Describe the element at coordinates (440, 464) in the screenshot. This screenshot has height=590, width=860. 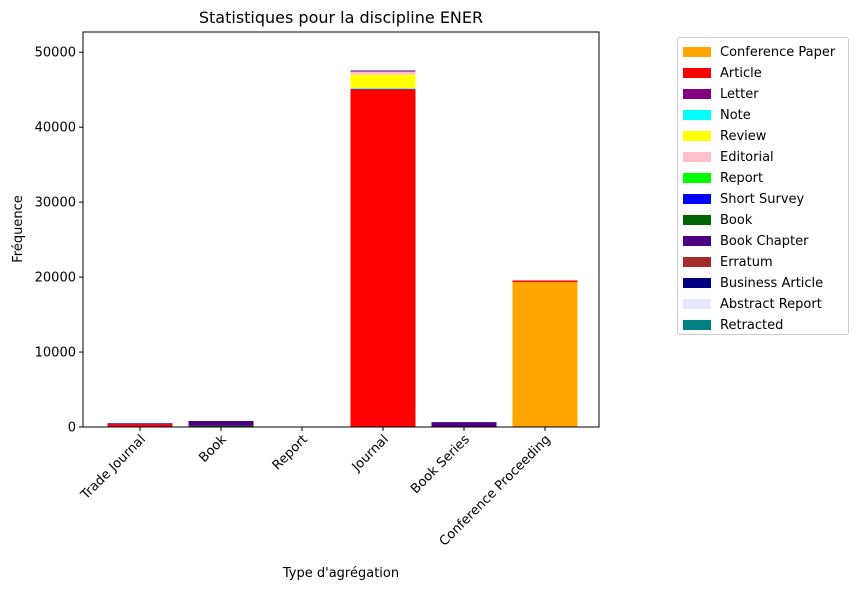
I see `x-tick-label: Book Series` at that location.